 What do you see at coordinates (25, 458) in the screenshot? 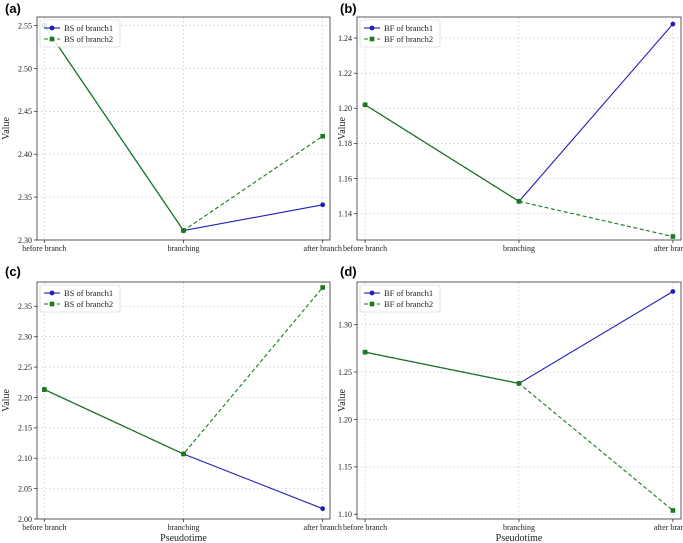
I see `y-tick-label: 2.10` at bounding box center [25, 458].